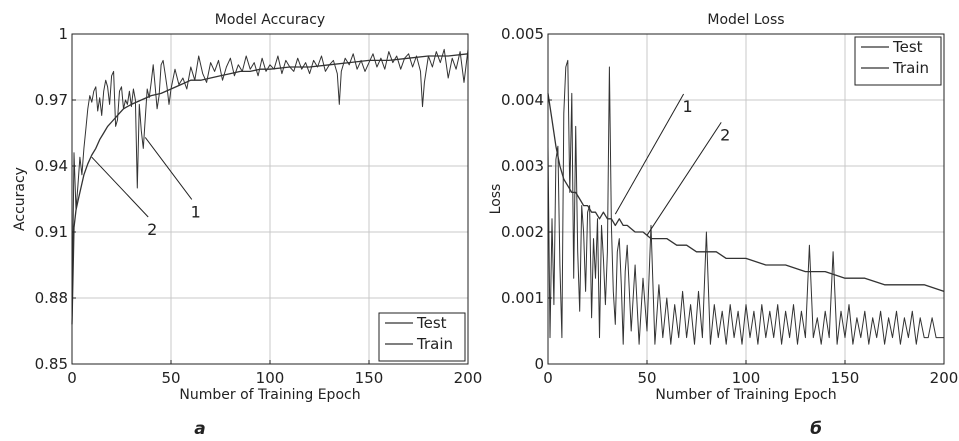 The width and height of the screenshot is (959, 441). I want to click on loss-annotation-1: 1, so click(688, 106).